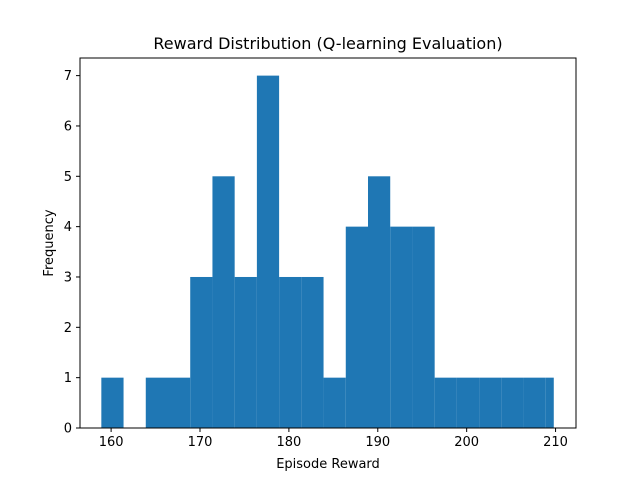 This screenshot has height=480, width=640. I want to click on y-axis-ticks: 0 1 2 3 4 5 6 7, so click(72, 253).